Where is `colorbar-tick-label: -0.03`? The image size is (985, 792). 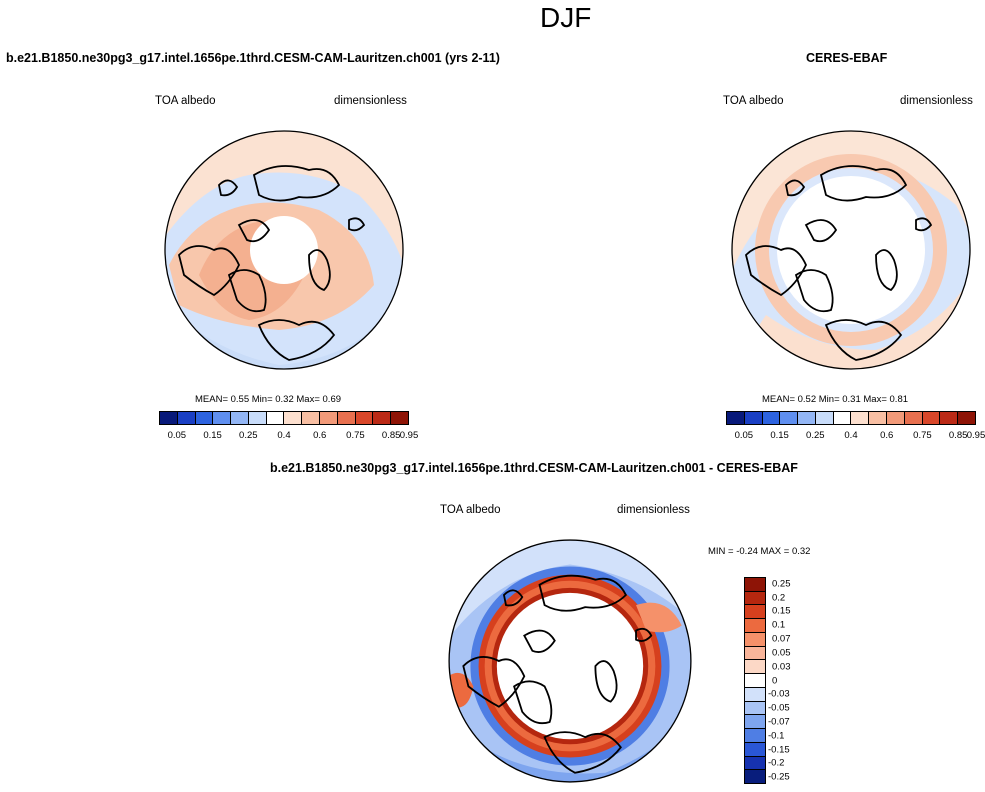 colorbar-tick-label: -0.03 is located at coordinates (779, 694).